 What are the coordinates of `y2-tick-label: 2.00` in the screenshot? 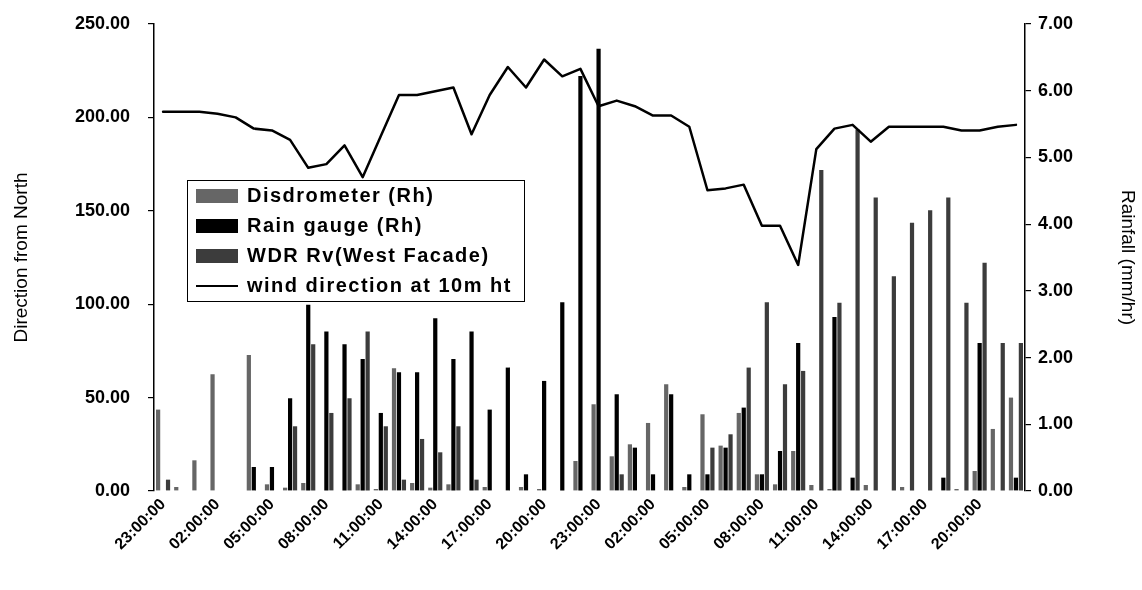 It's located at (1056, 356).